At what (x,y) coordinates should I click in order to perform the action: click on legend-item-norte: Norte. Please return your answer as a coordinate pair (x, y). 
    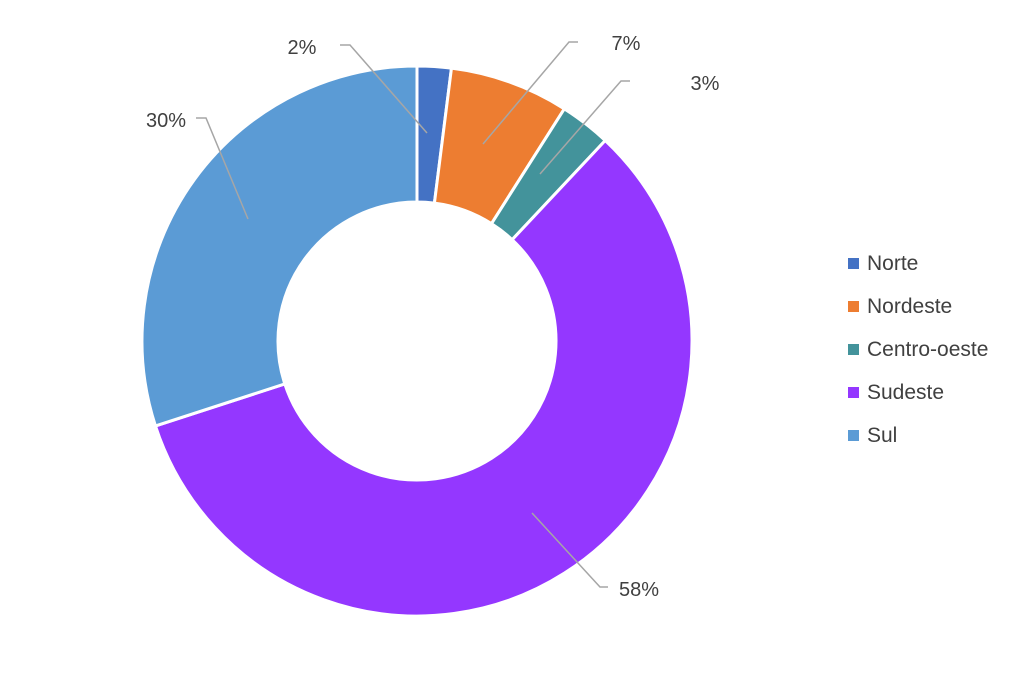
    Looking at the image, I should click on (918, 263).